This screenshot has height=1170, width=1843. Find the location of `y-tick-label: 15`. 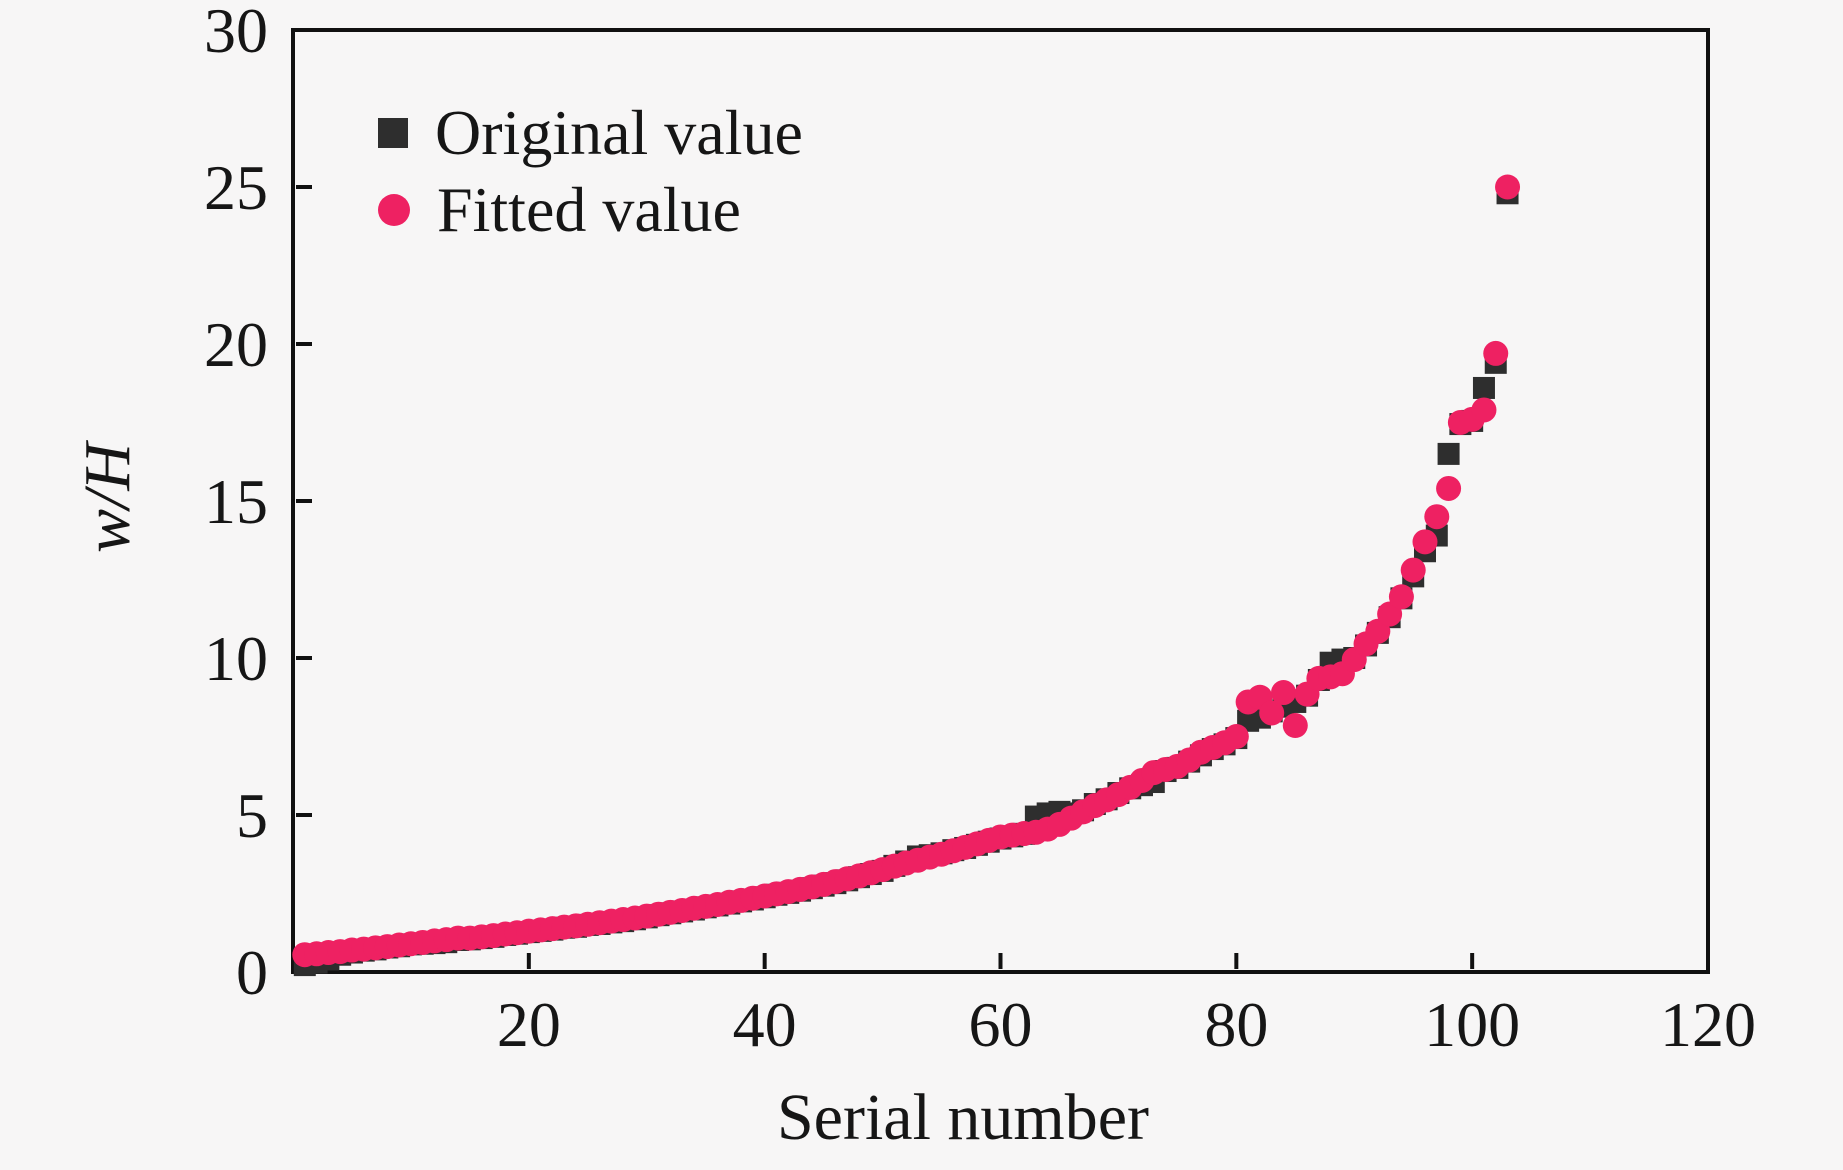

y-tick-label: 15 is located at coordinates (236, 501).